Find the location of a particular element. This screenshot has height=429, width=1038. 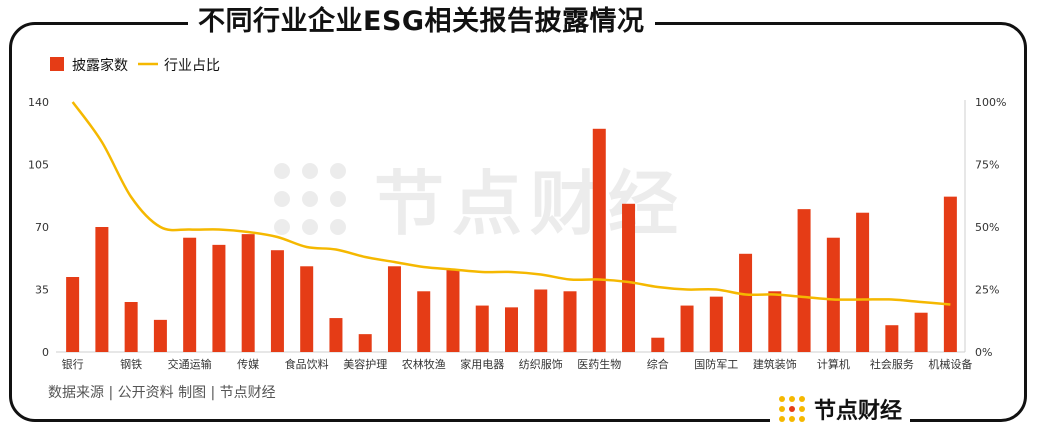

left-tick-label: 105 is located at coordinates (38, 165).